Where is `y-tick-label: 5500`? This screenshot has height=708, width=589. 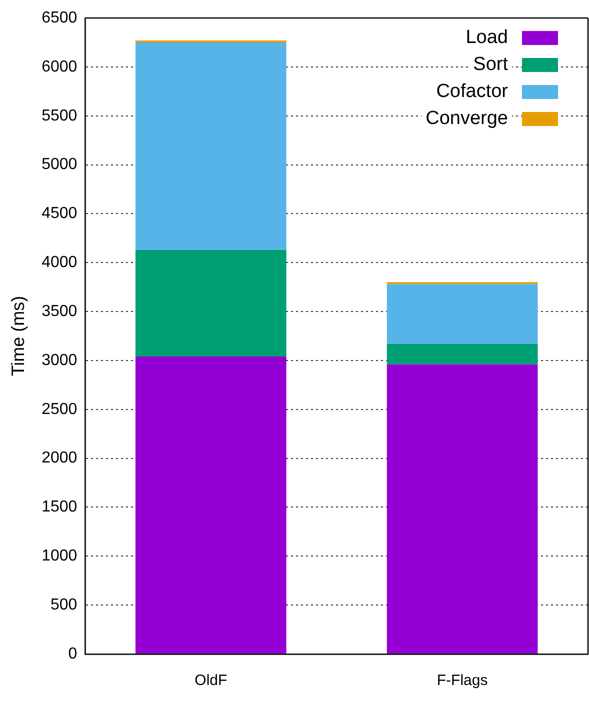
y-tick-label: 5500 is located at coordinates (60, 115).